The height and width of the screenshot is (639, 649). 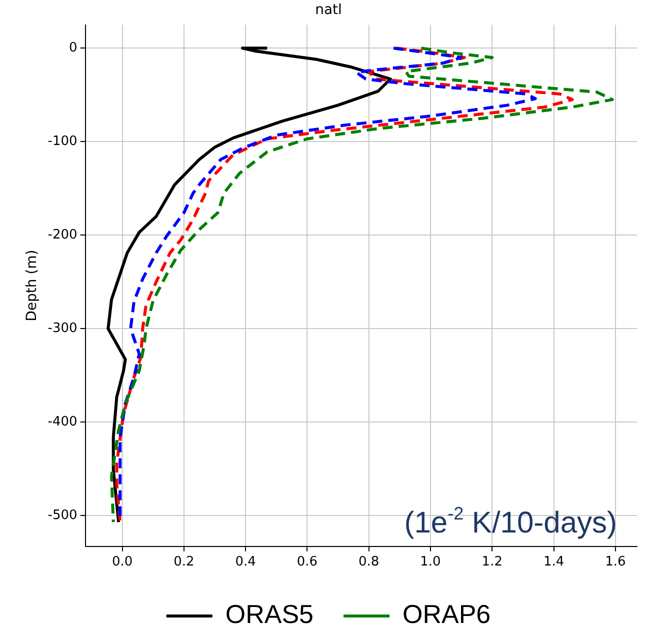 I want to click on chart-title: natl, so click(x=328, y=10).